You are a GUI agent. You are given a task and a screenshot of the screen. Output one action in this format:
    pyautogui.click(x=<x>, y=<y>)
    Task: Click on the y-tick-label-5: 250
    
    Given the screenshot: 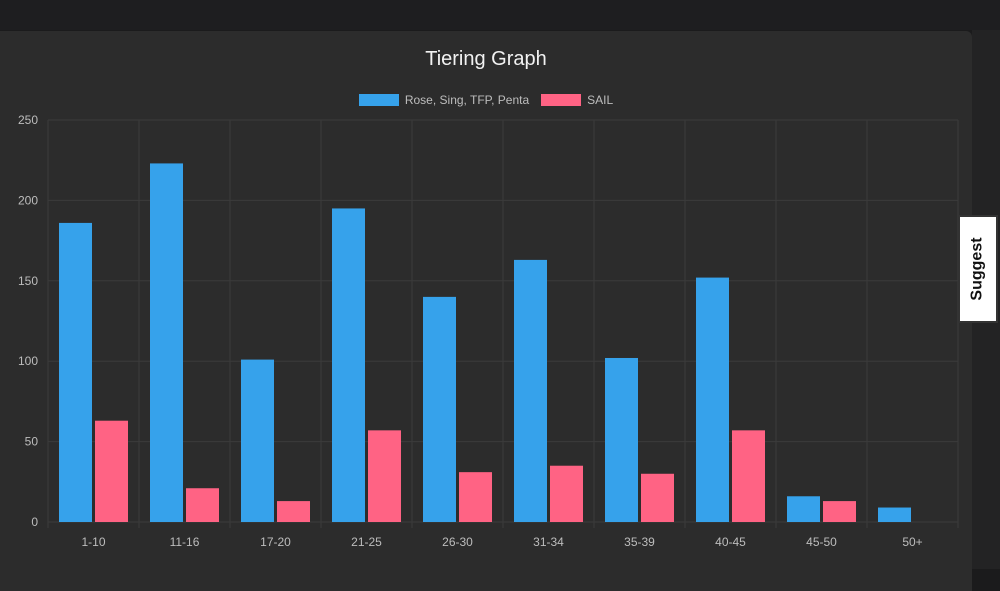 What is the action you would take?
    pyautogui.click(x=28, y=120)
    